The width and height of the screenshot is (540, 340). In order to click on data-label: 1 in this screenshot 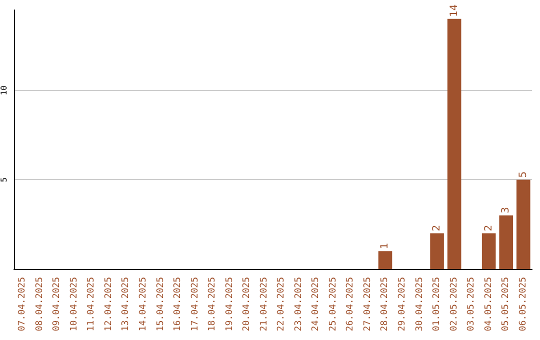, I will do `click(385, 246)`.